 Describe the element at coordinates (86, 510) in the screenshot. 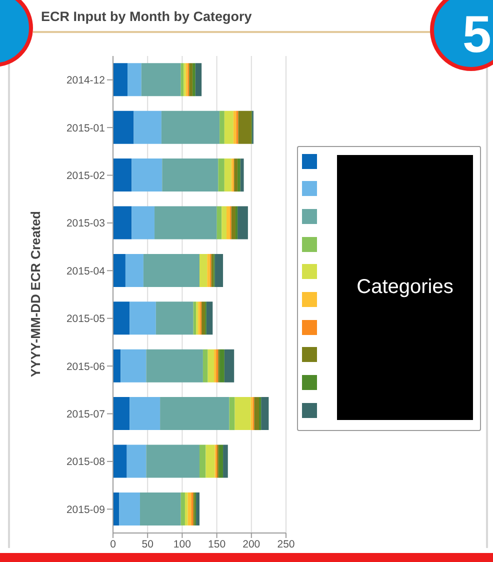

I see `y-tick-label: 2015-09` at that location.